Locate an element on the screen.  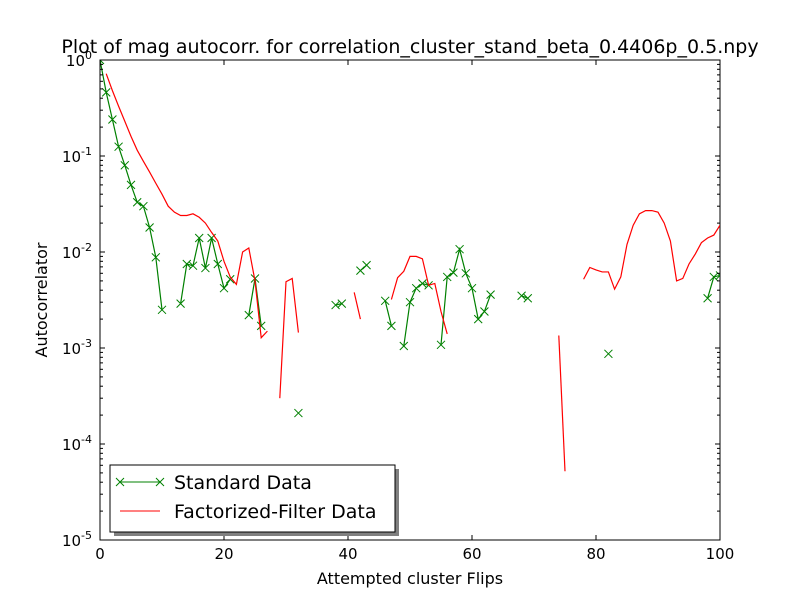
legend-label-standard-data: Standard Data is located at coordinates (243, 483).